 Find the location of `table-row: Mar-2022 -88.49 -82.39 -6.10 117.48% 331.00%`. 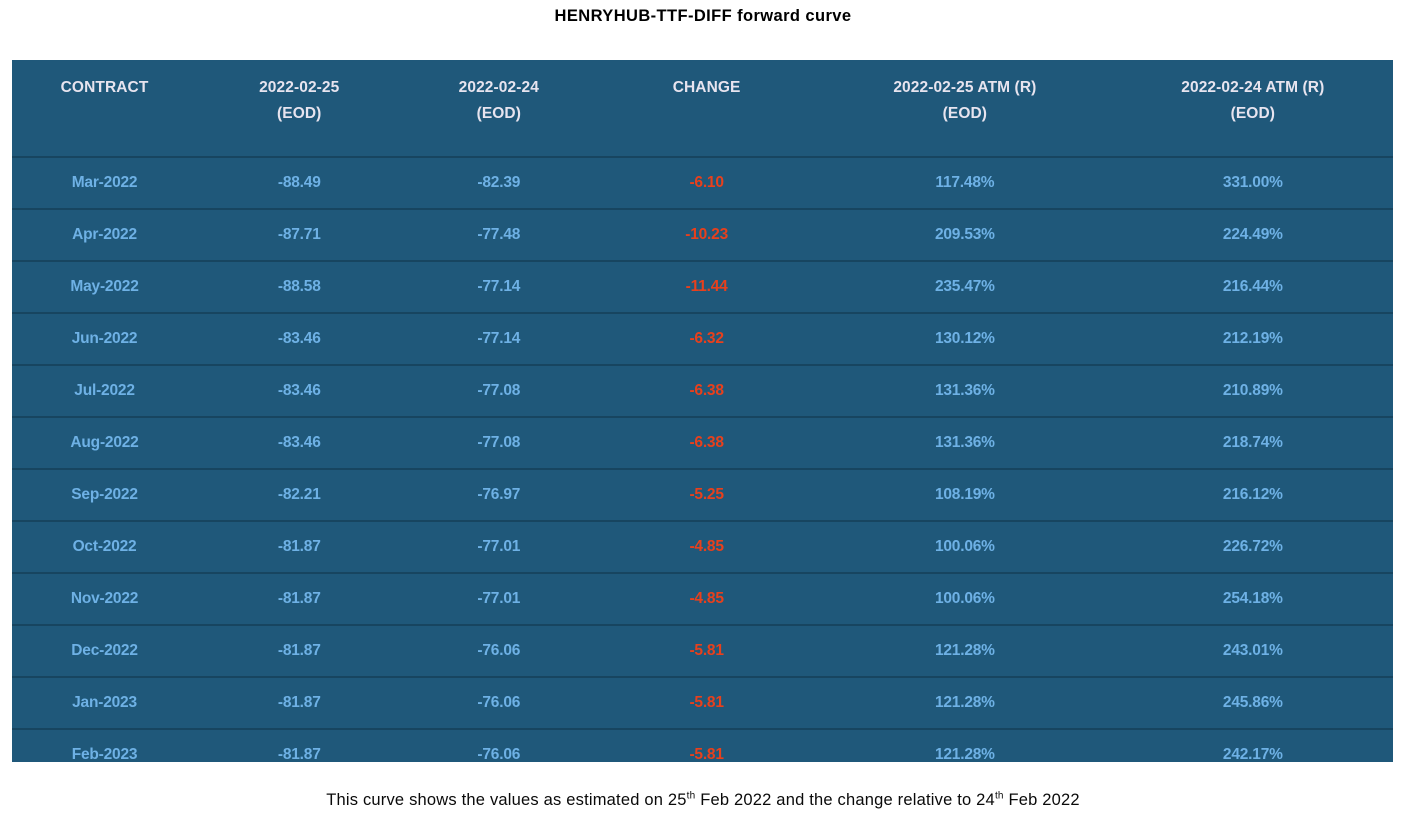

table-row: Mar-2022 -88.49 -82.39 -6.10 117.48% 331.00% is located at coordinates (702, 182).